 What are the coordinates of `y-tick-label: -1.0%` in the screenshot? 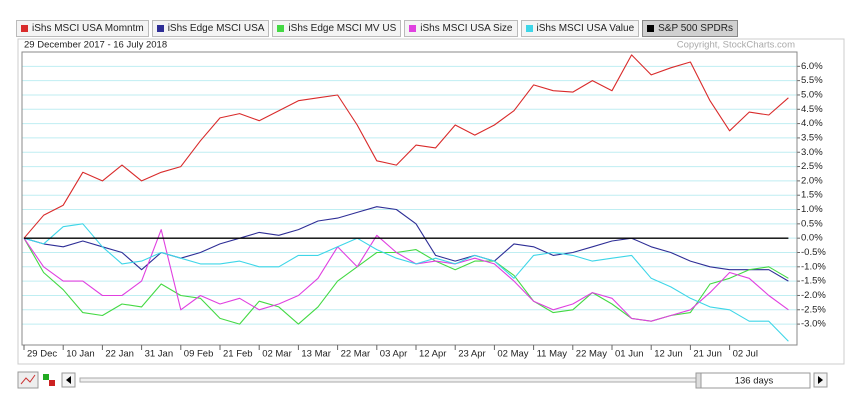 It's located at (813, 266).